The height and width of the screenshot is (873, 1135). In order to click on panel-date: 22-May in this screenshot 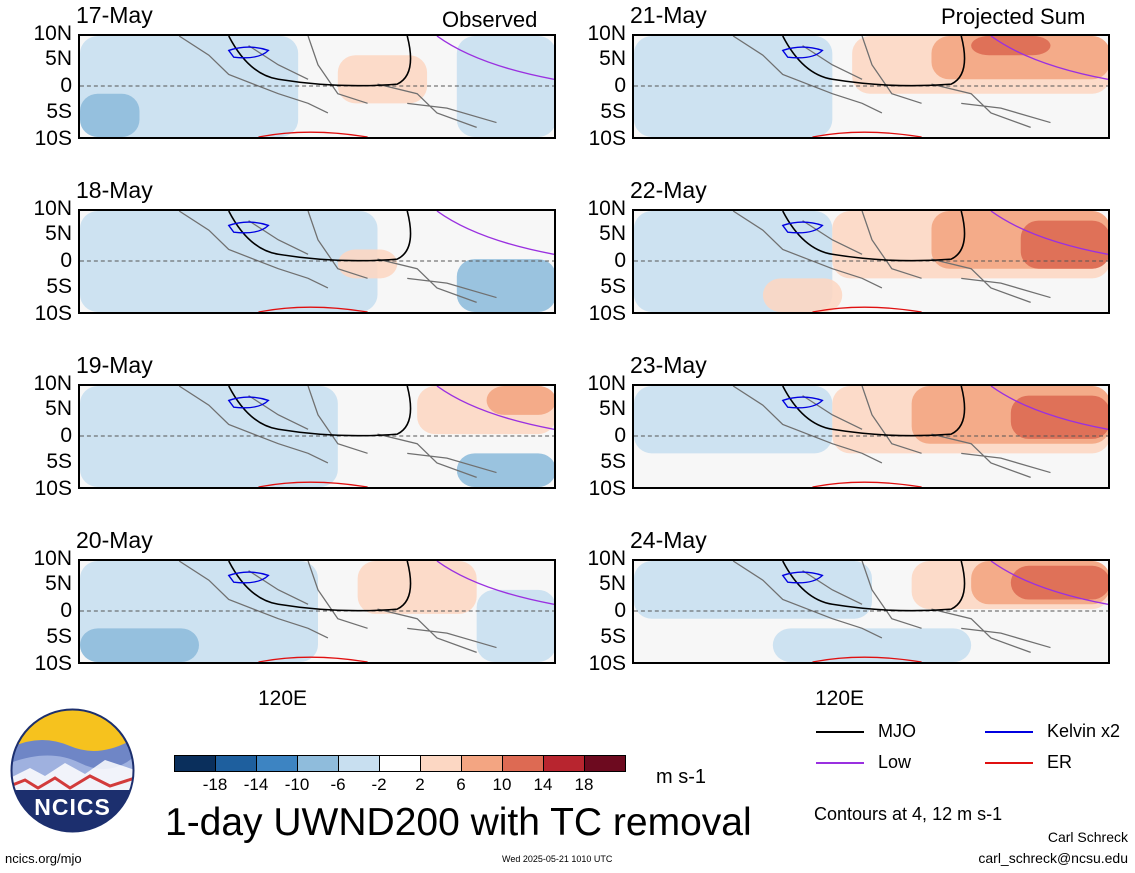, I will do `click(668, 190)`.